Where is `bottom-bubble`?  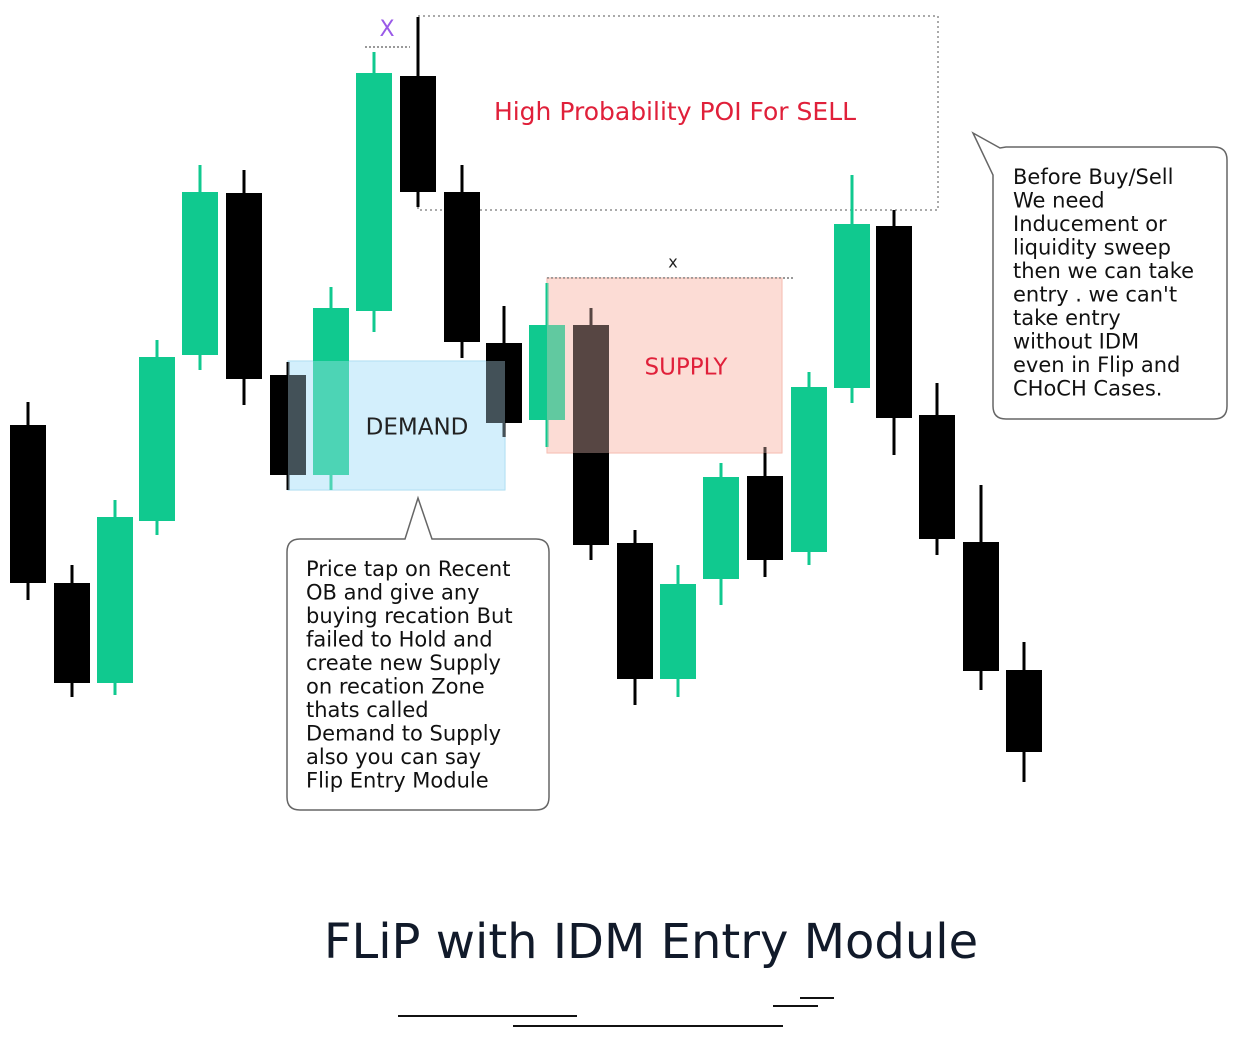 bottom-bubble is located at coordinates (418, 653).